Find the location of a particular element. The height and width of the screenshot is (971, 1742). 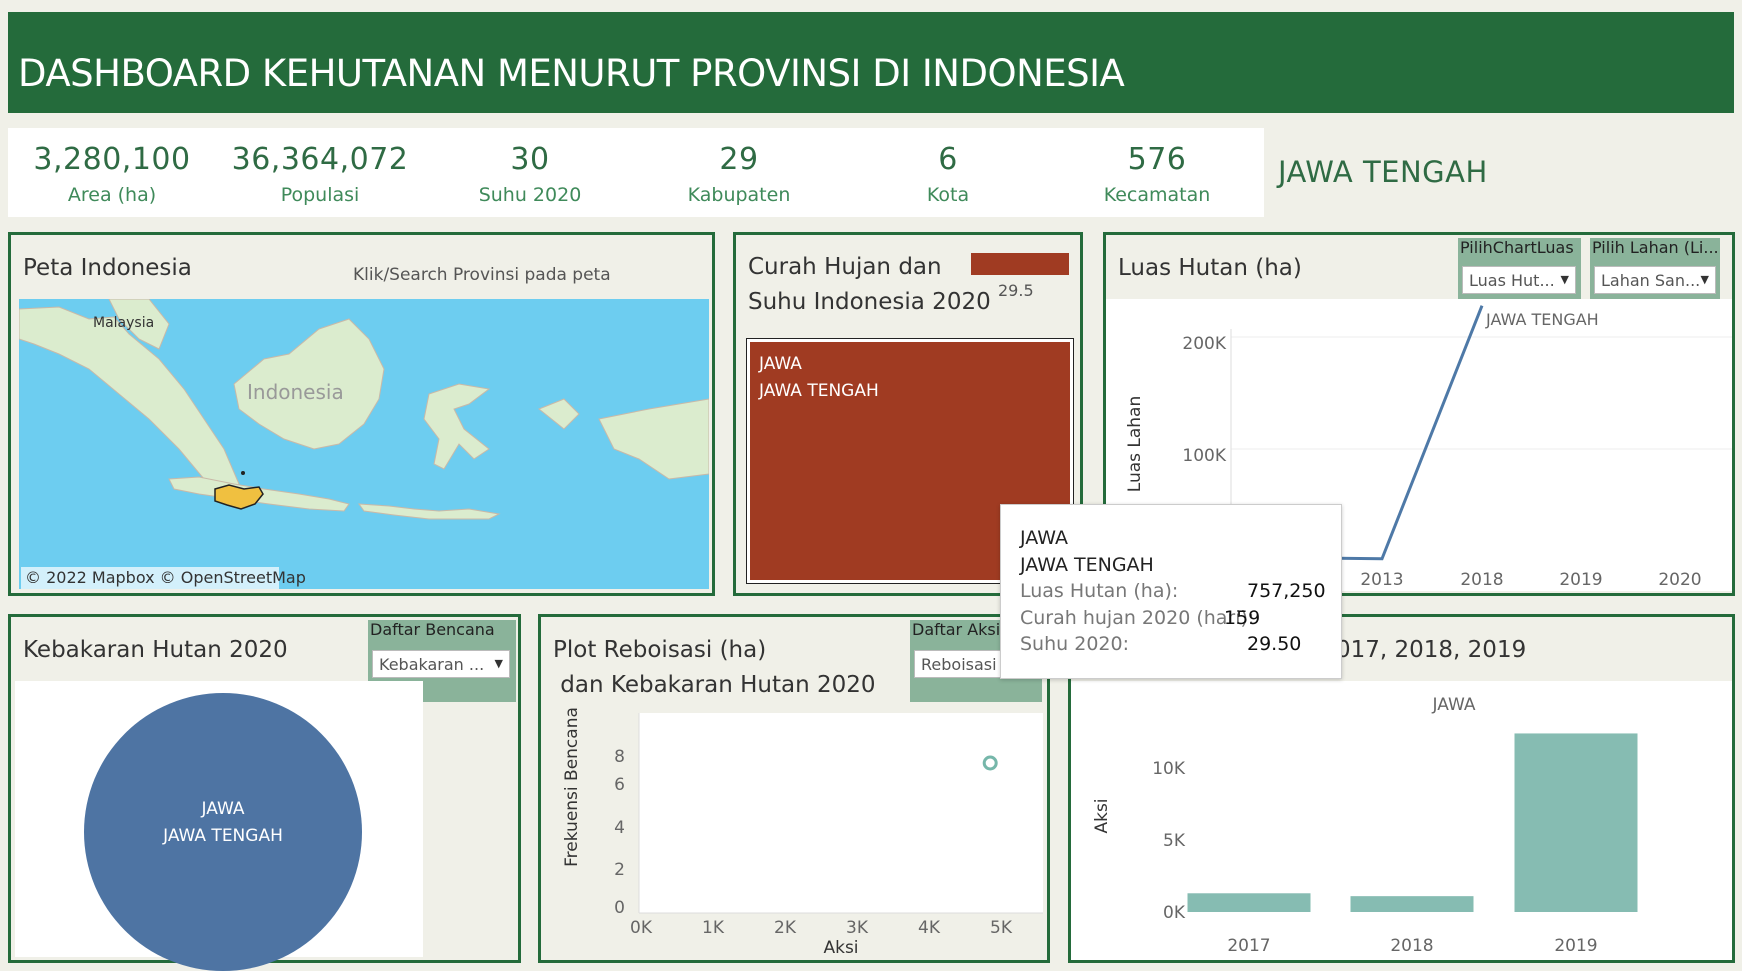

scatter-x-tick: 1K is located at coordinates (713, 928).